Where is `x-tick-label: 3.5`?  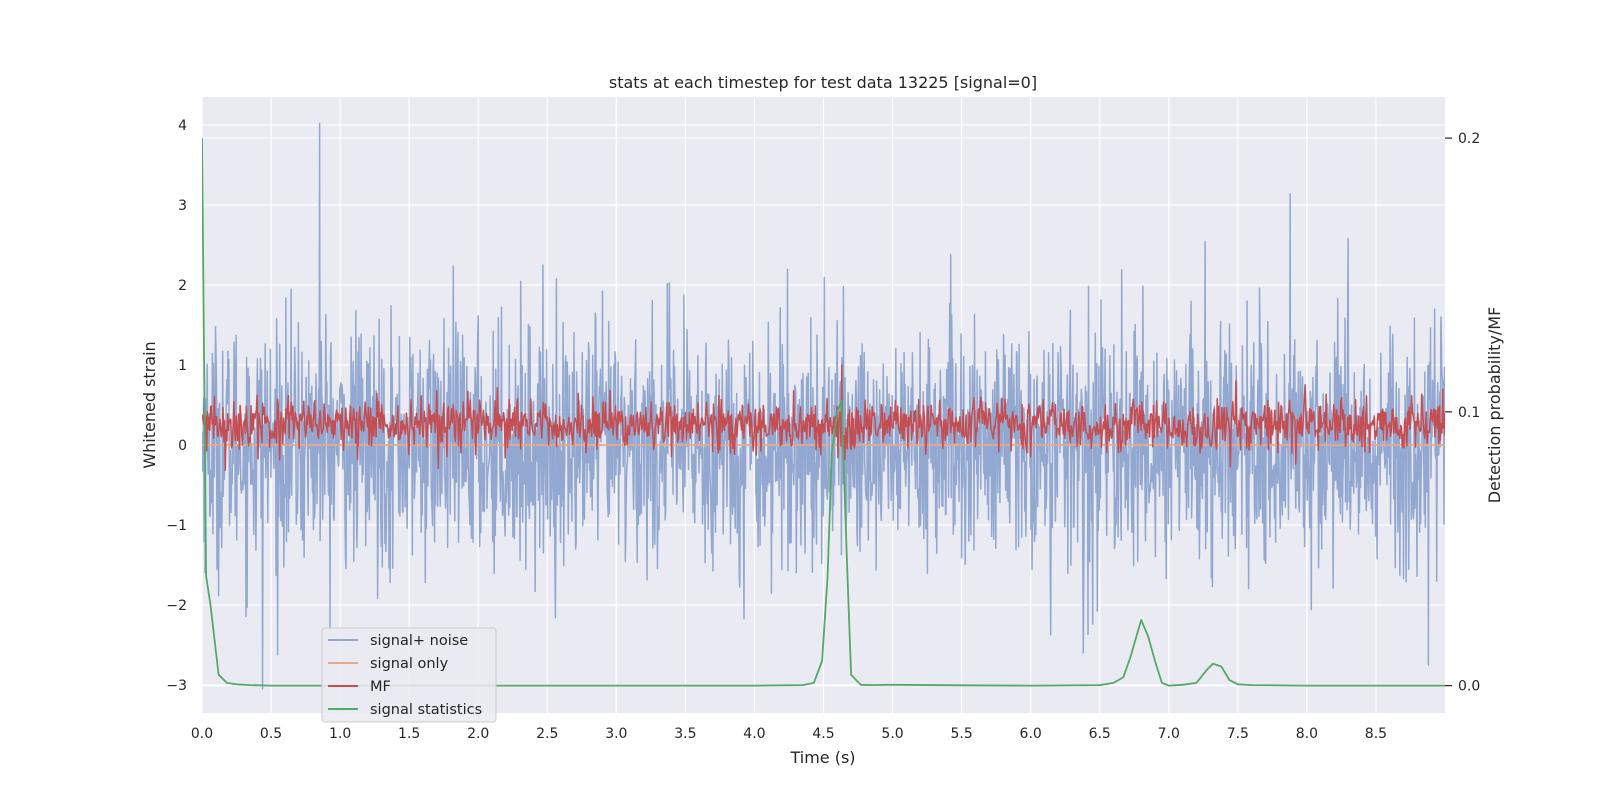
x-tick-label: 3.5 is located at coordinates (685, 734).